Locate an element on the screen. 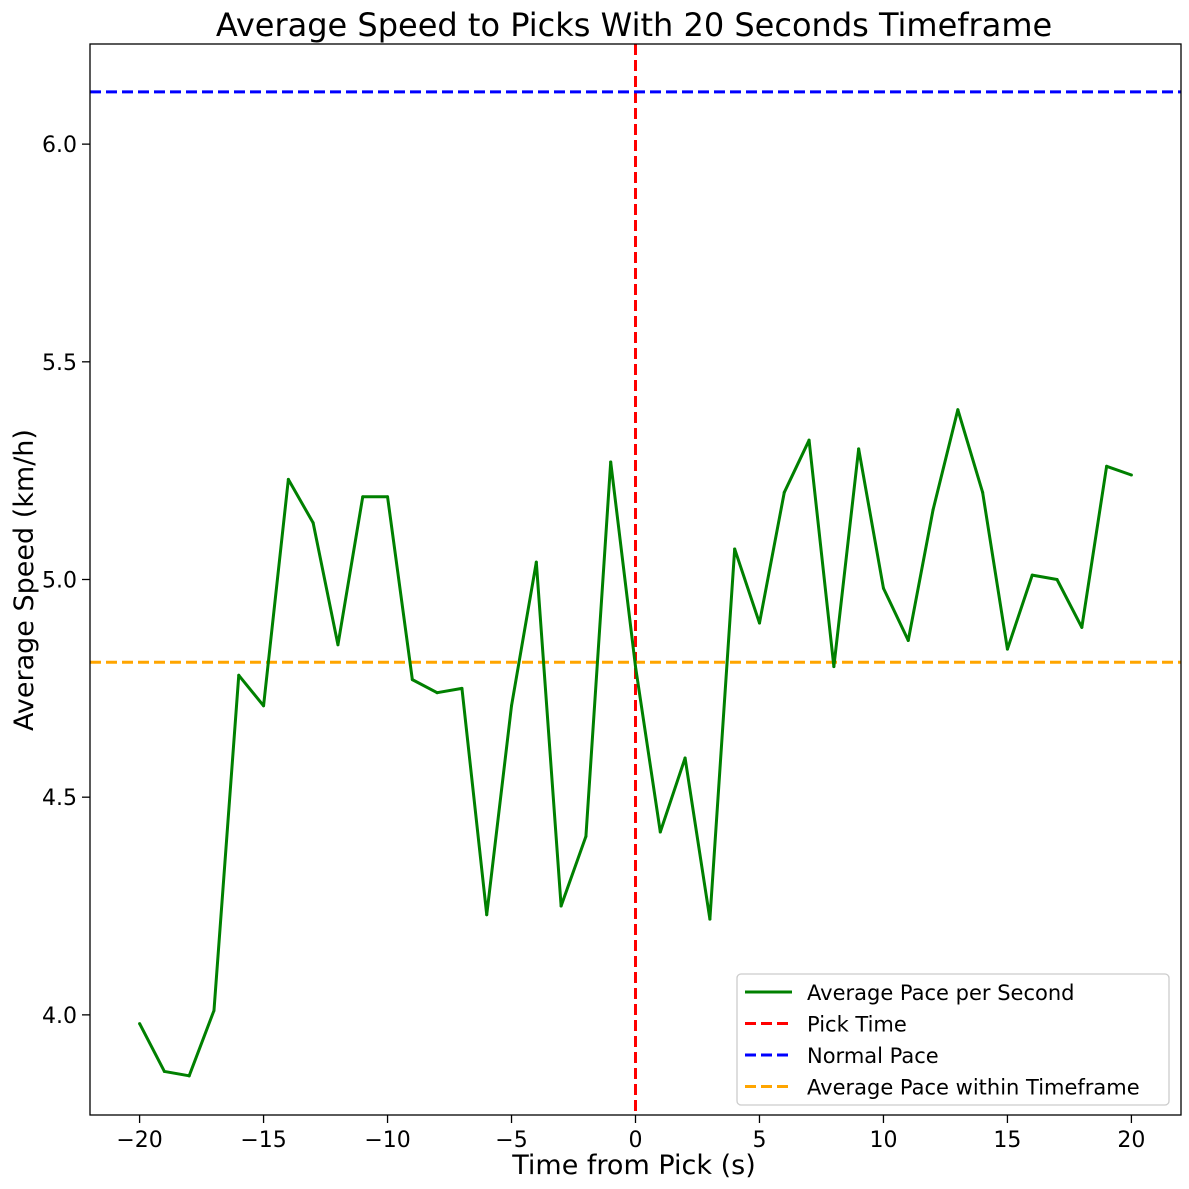 The width and height of the screenshot is (1189, 1189). x-tick-label: −15 is located at coordinates (263, 1140).